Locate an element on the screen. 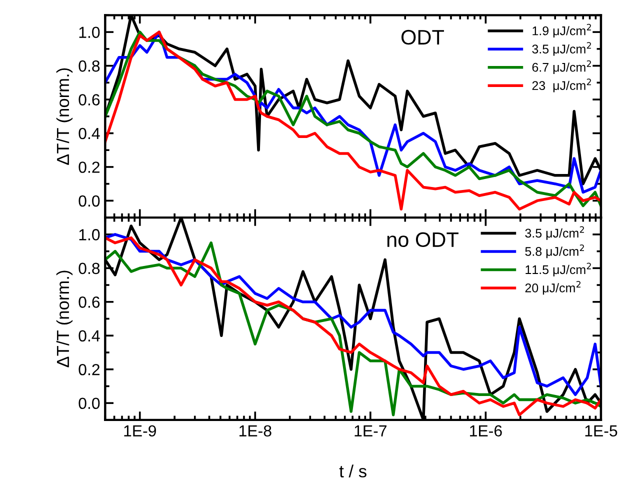  x-tick-label: 1E-5 is located at coordinates (601, 431).